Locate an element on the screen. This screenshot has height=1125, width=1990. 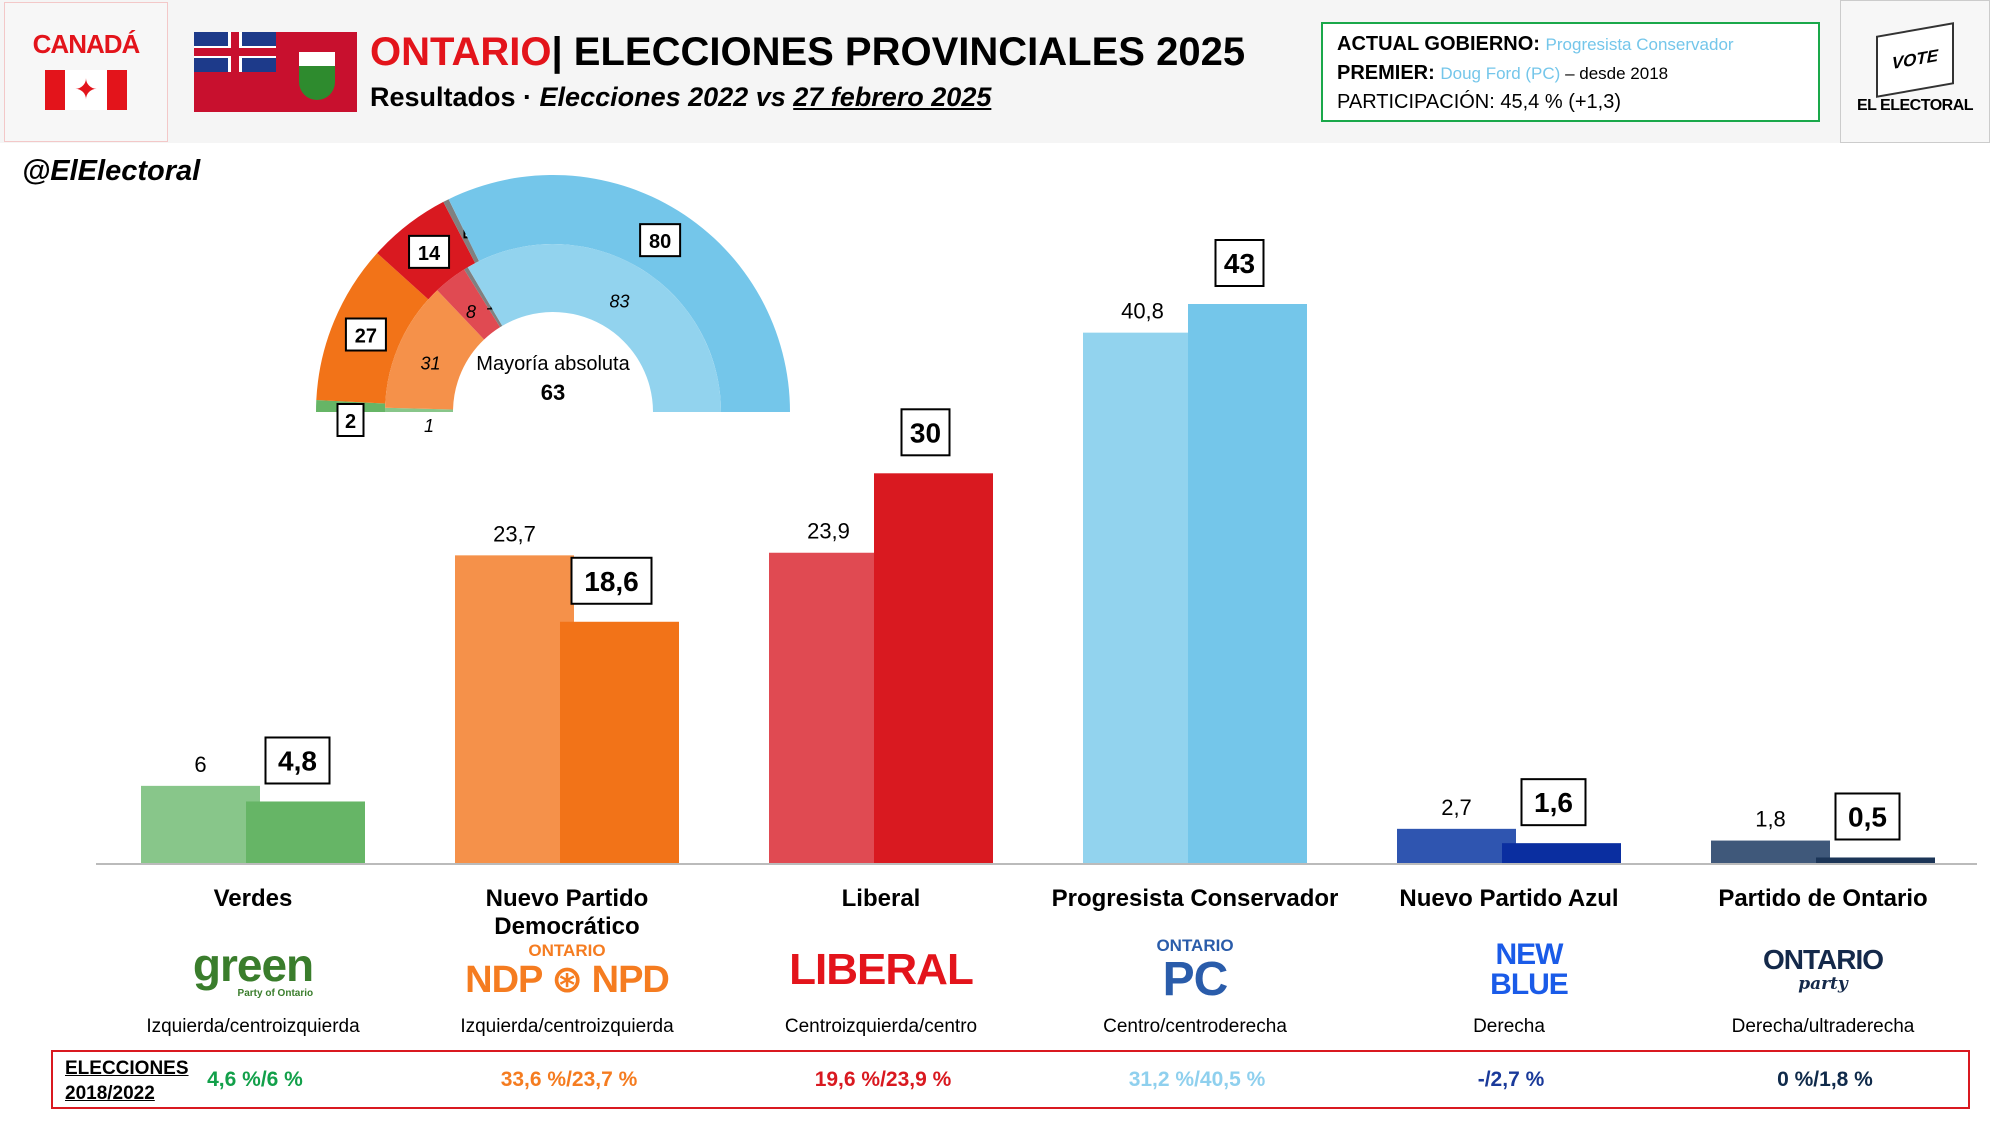
party-logo-text: NDP ⊛ NPD is located at coordinates (567, 980).